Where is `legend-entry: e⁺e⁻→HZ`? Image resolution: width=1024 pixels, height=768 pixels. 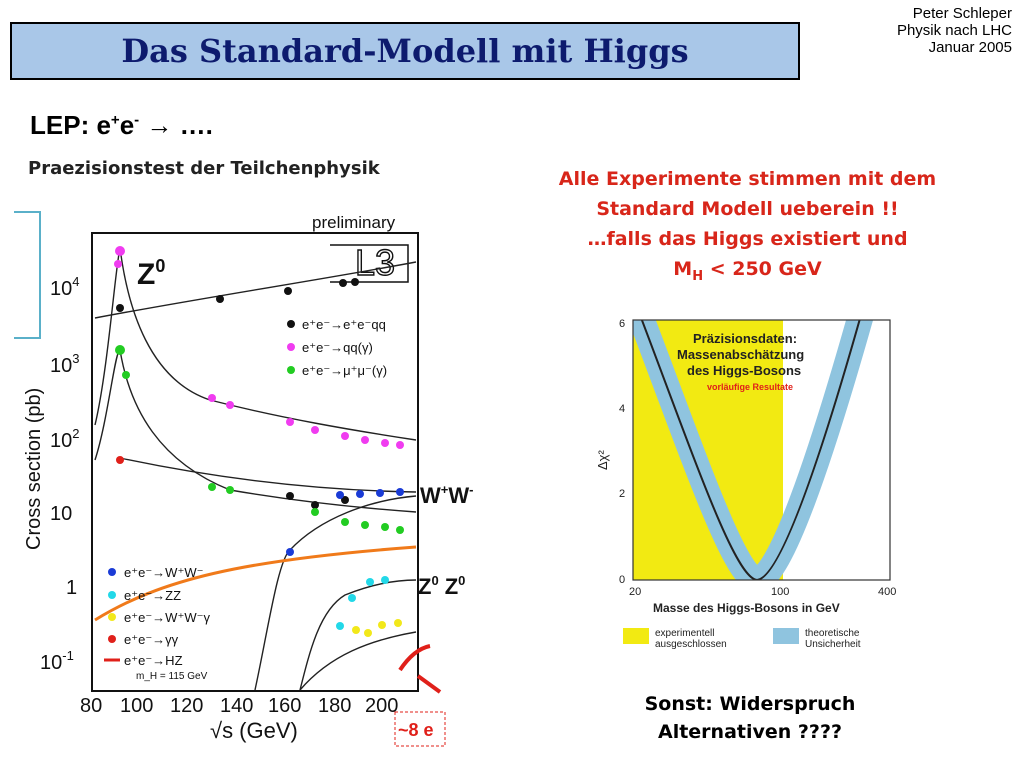
legend-entry: e⁺e⁻→HZ is located at coordinates (153, 660).